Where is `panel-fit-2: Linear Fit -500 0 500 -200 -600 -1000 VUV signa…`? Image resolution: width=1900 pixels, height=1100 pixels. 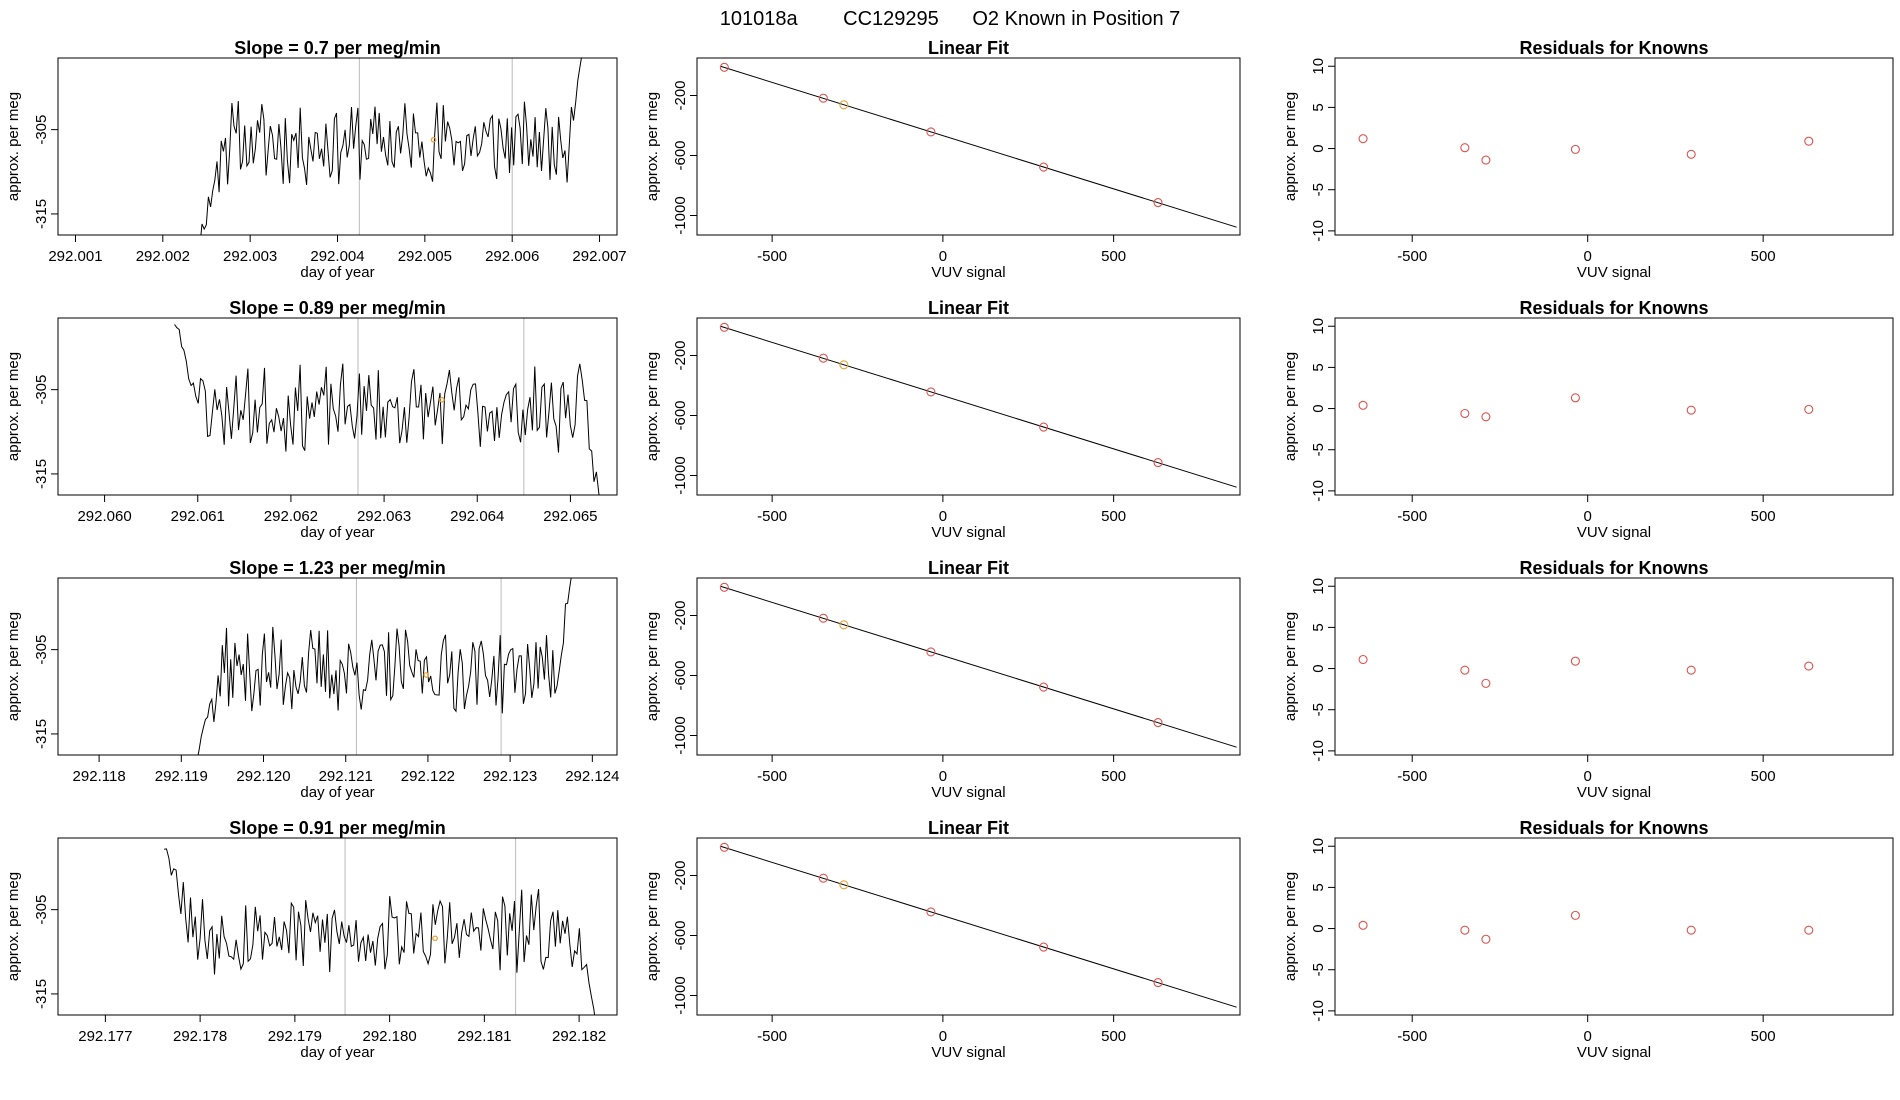
panel-fit-2: Linear Fit -500 0 500 -200 -600 -1000 VUV signa… is located at coordinates (942, 159).